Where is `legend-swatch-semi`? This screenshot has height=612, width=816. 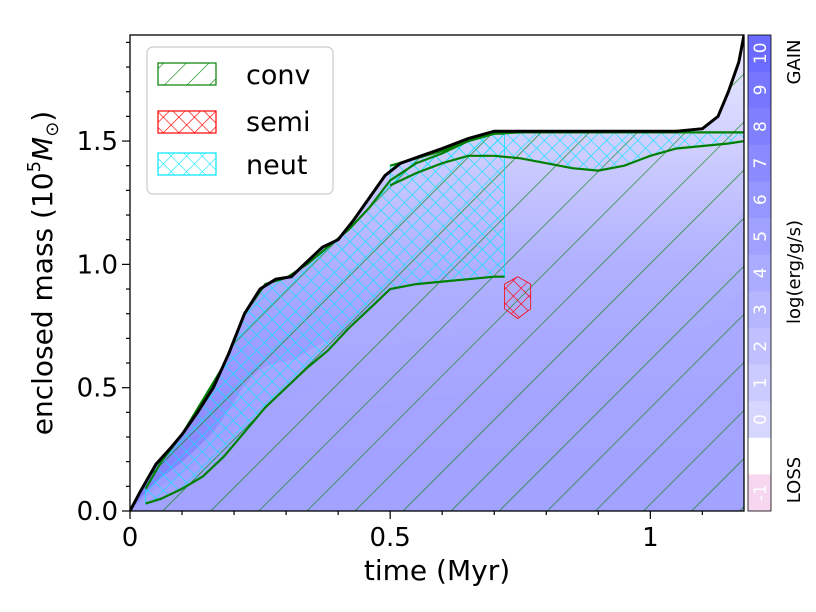 legend-swatch-semi is located at coordinates (187, 122).